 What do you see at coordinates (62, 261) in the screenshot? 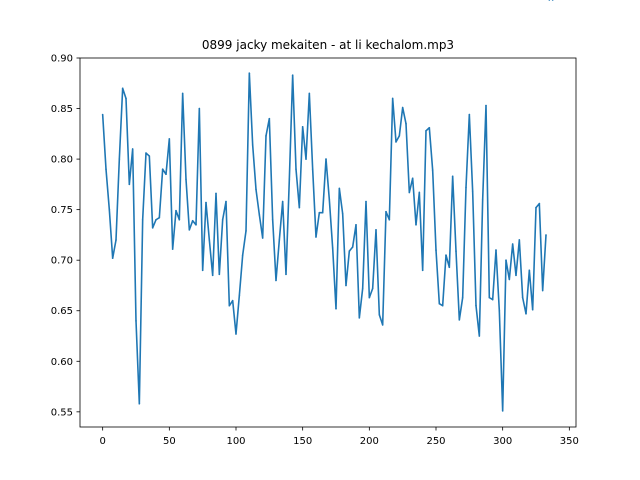
I see `y-tick-label: 0.70` at bounding box center [62, 261].